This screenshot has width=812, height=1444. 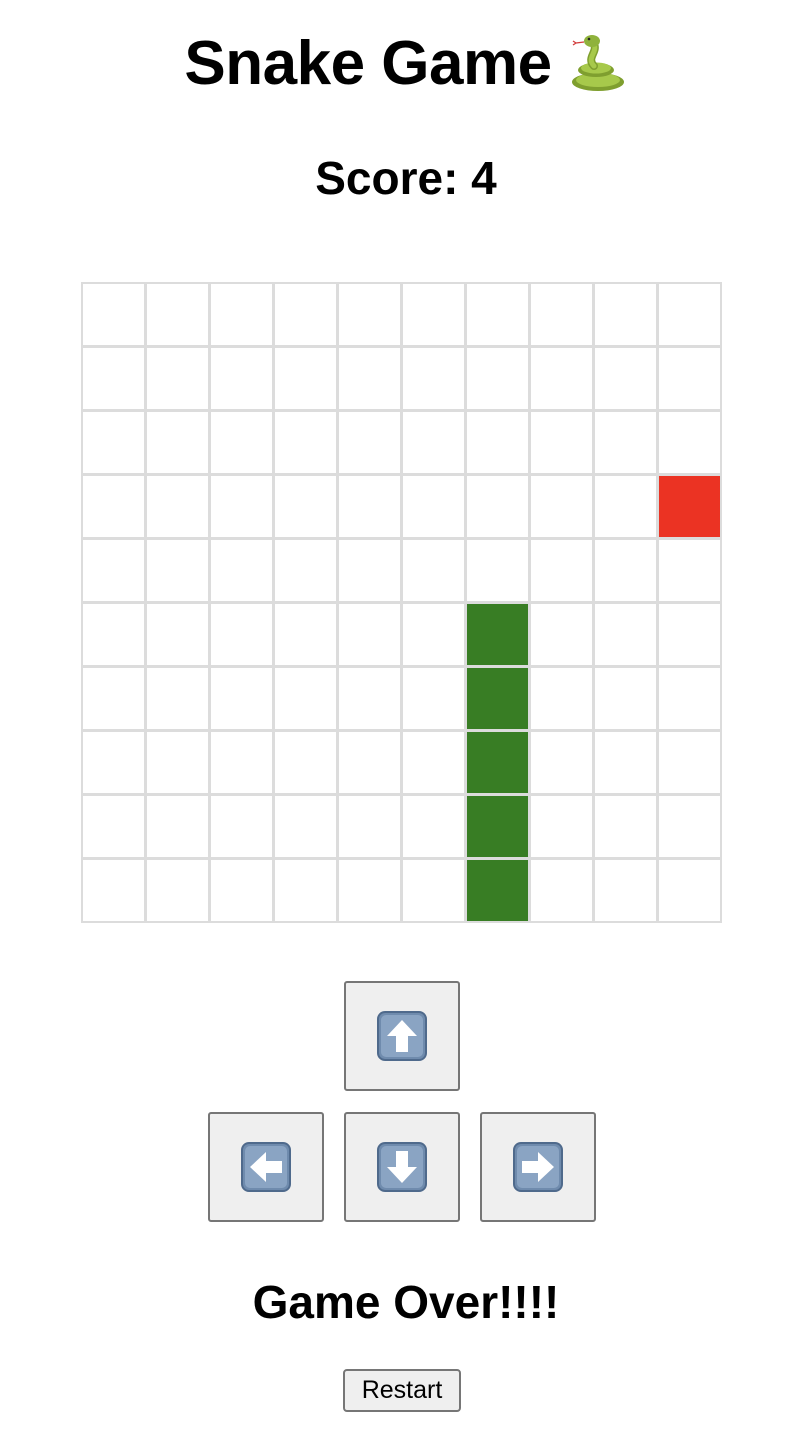 I want to click on left-button, so click(x=266, y=1167).